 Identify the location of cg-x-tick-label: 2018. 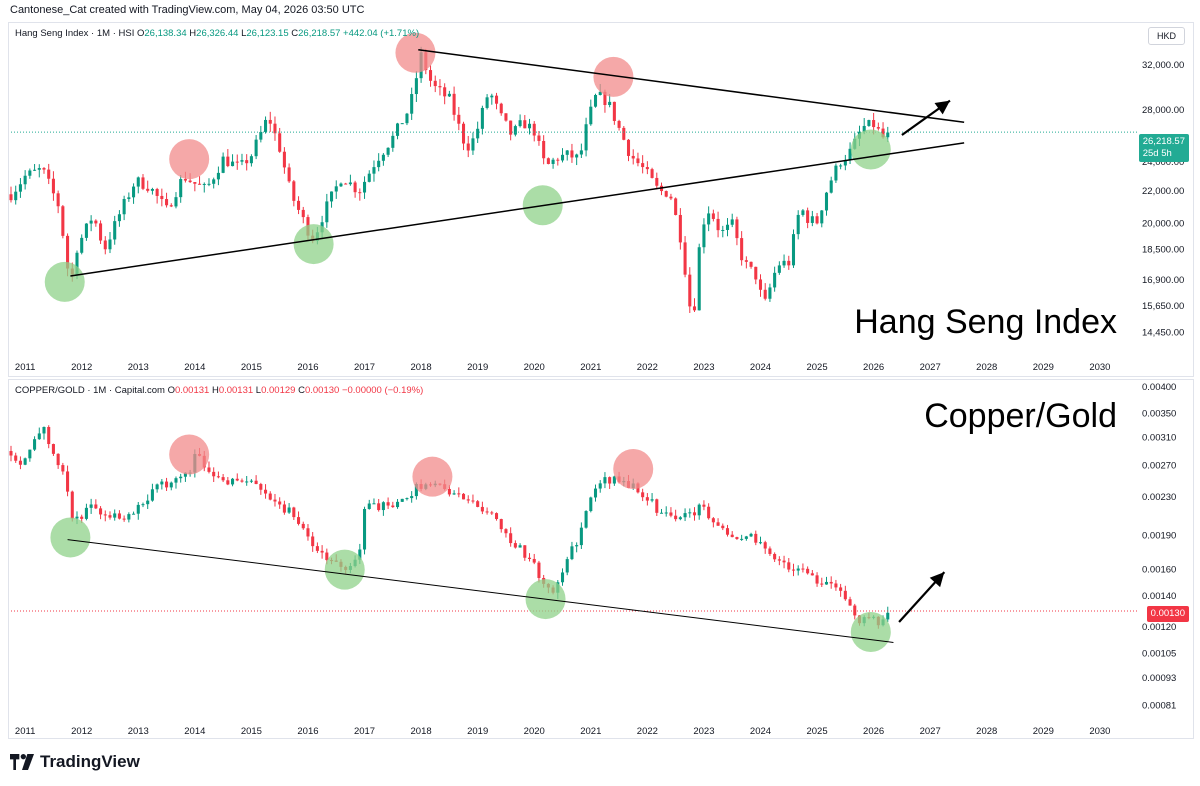
(421, 731).